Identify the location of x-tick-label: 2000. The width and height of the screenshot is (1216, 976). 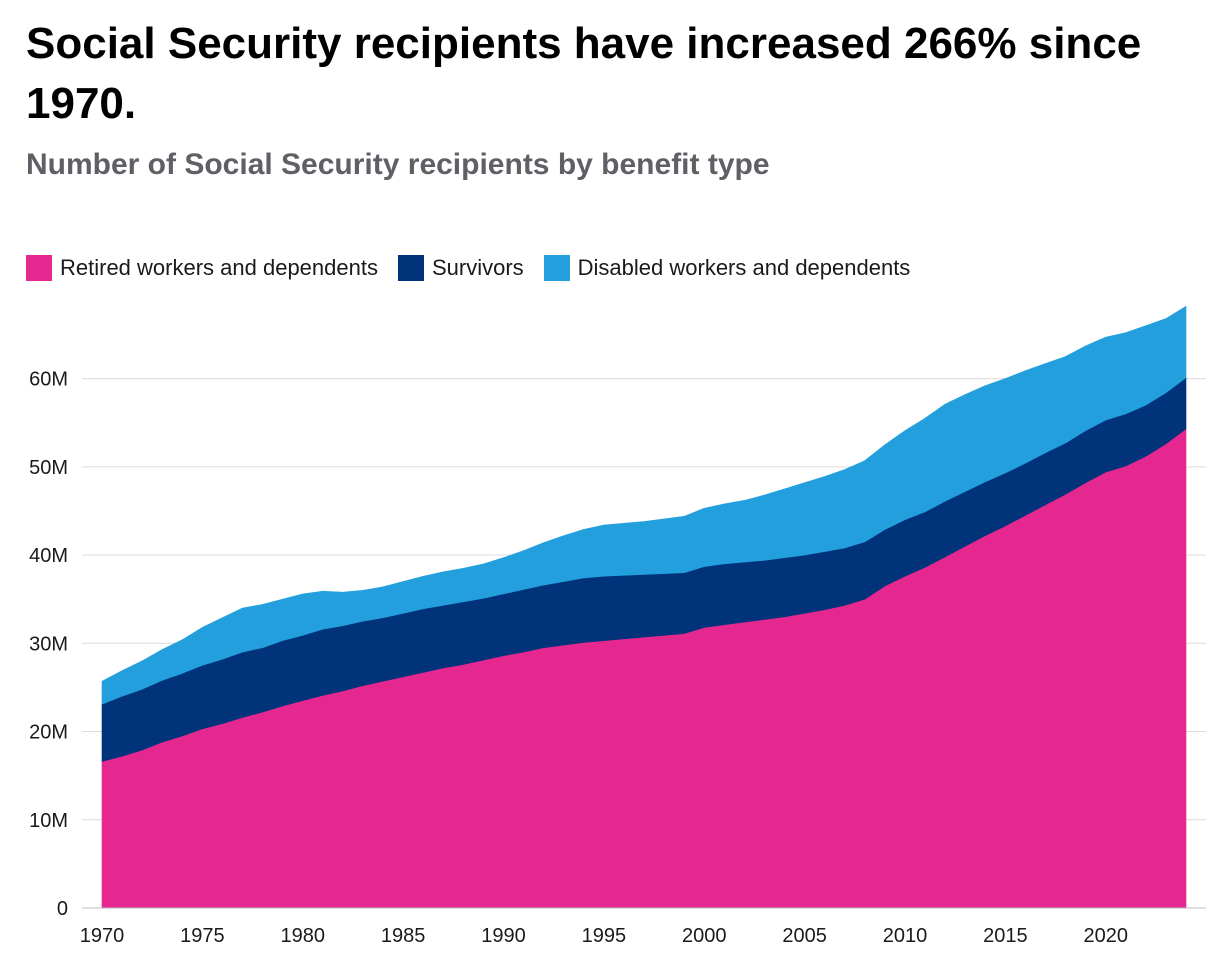
(704, 936).